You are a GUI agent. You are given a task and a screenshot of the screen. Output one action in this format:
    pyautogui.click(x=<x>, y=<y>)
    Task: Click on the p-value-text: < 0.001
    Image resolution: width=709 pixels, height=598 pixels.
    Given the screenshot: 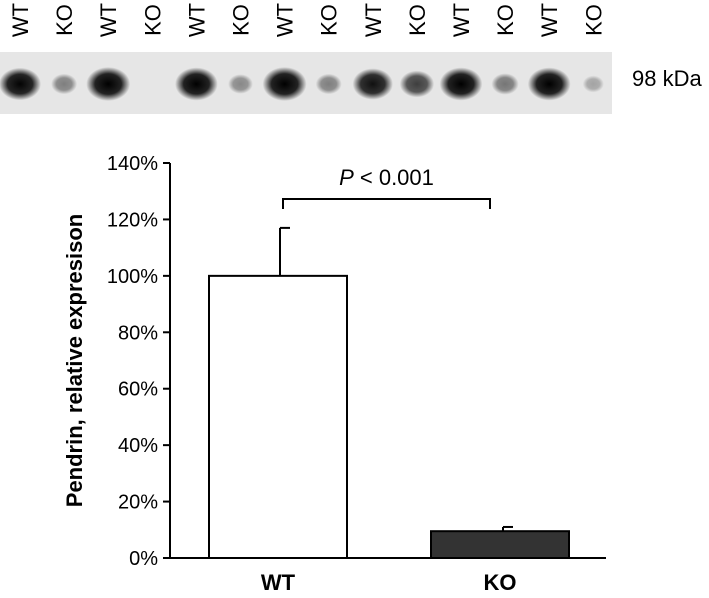 What is the action you would take?
    pyautogui.click(x=394, y=177)
    